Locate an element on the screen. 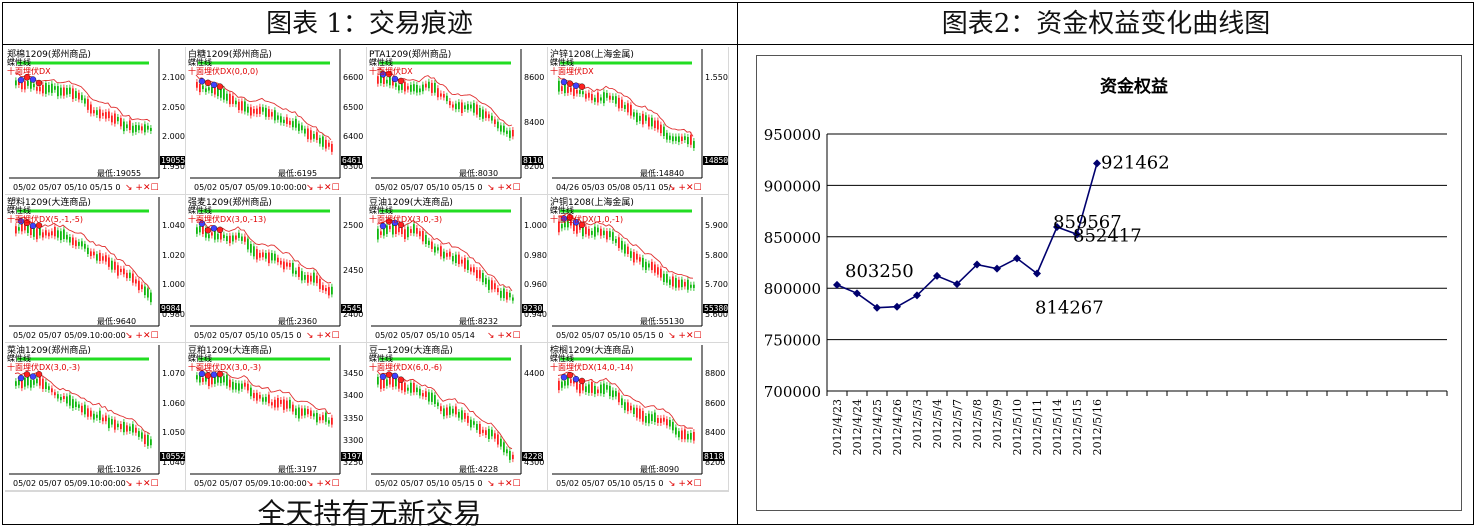  panel-y-tick: 1.550 is located at coordinates (716, 77).